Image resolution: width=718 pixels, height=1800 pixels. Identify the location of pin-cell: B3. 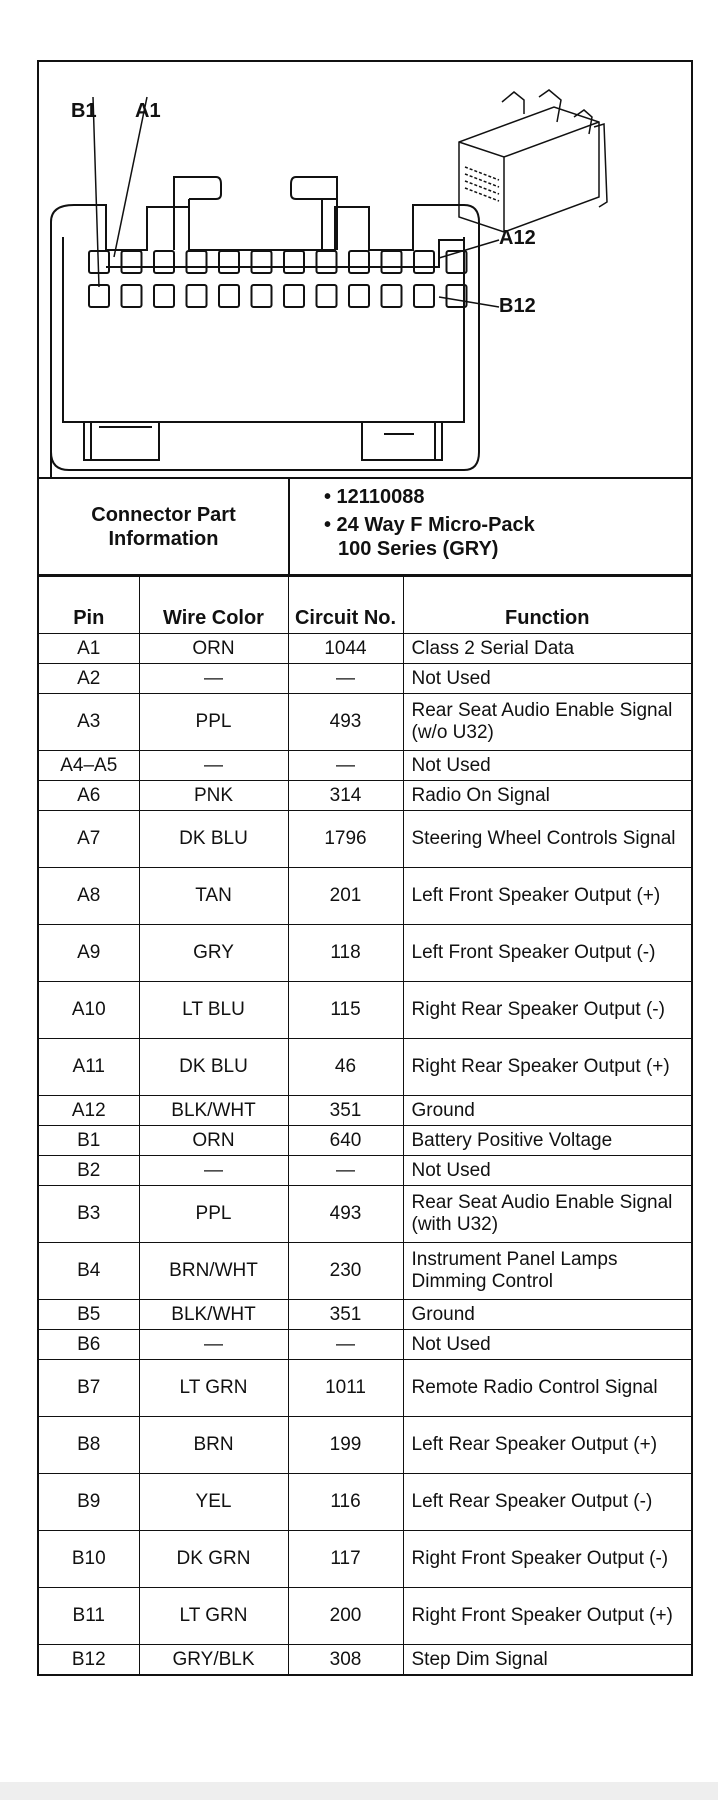
(89, 1214).